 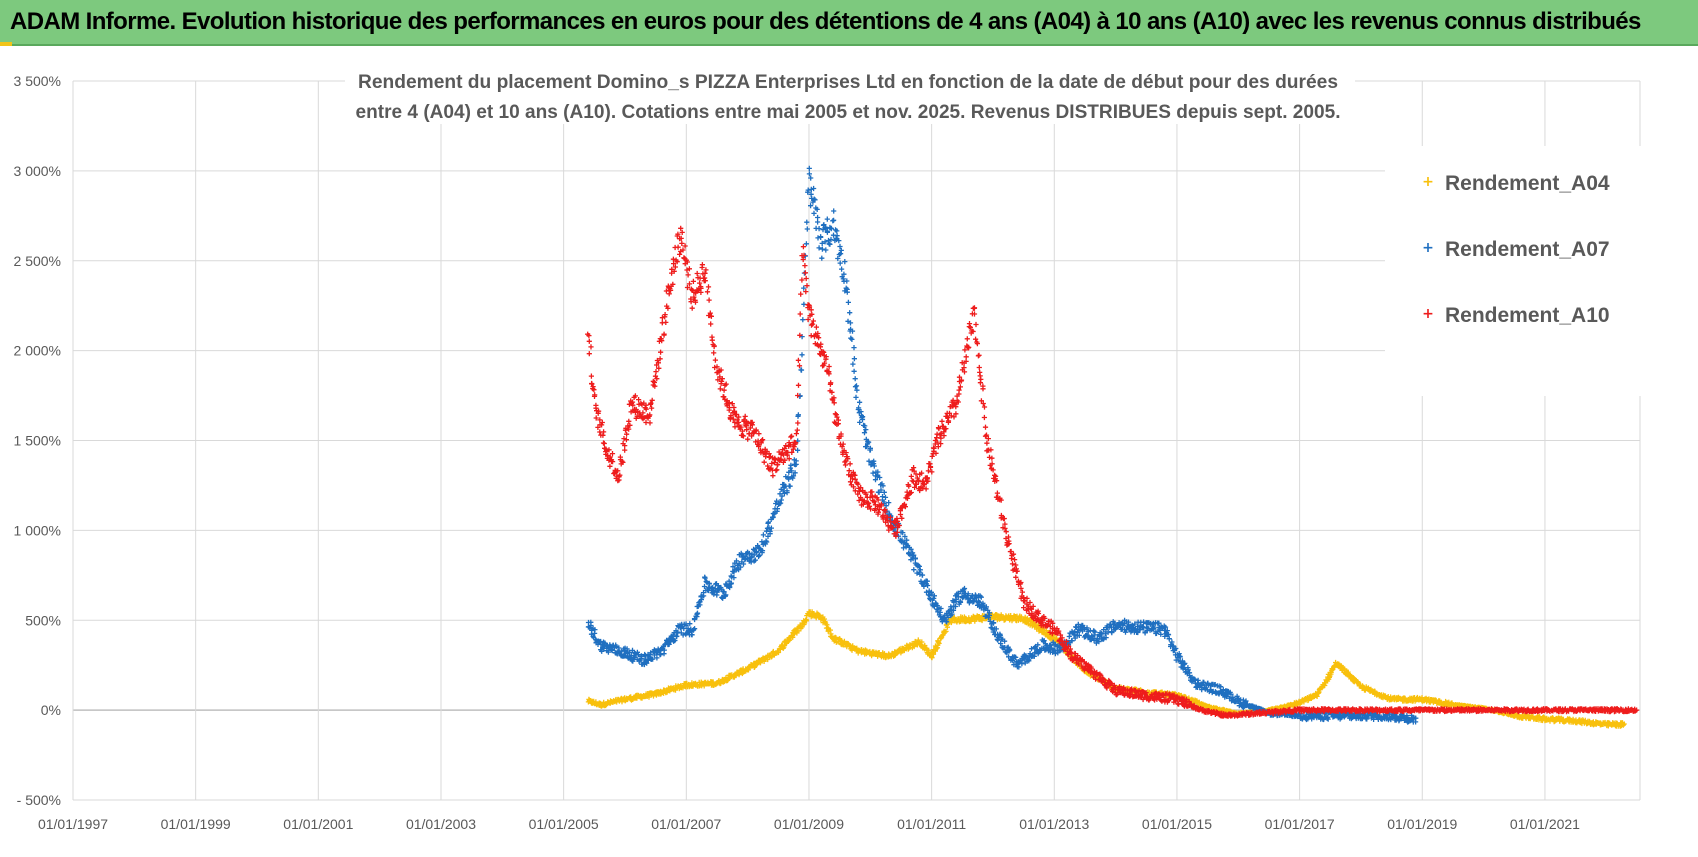 I want to click on legend-item-a10: + Rendement_A10, so click(x=1515, y=315).